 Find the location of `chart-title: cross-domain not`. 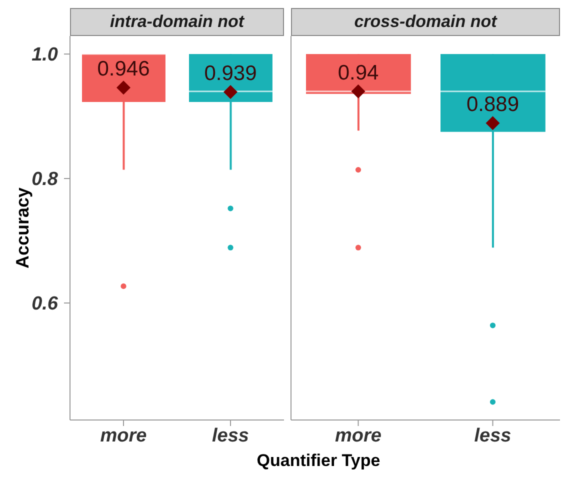

chart-title: cross-domain not is located at coordinates (425, 22).